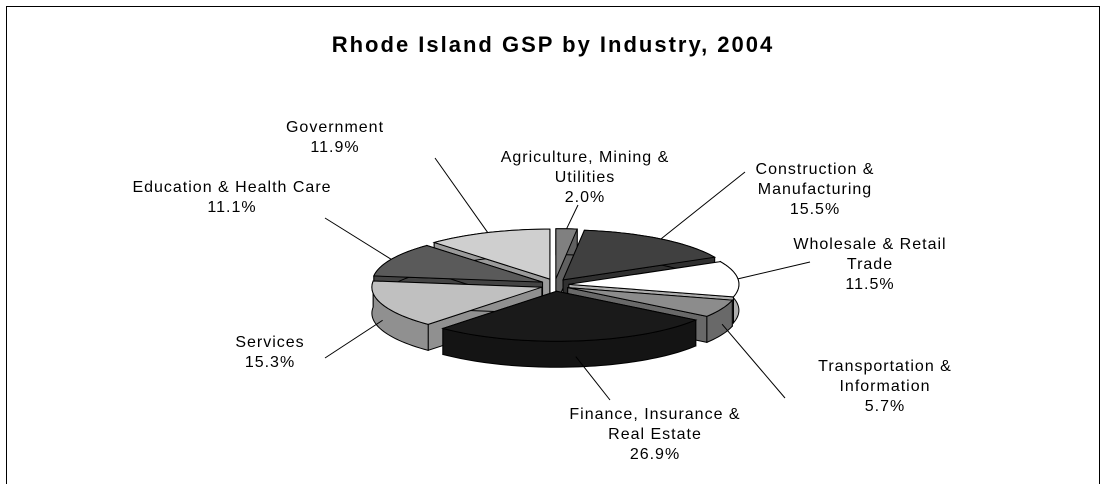  I want to click on slice-label: Construction & Manufacturing 15.5%, so click(815, 190).